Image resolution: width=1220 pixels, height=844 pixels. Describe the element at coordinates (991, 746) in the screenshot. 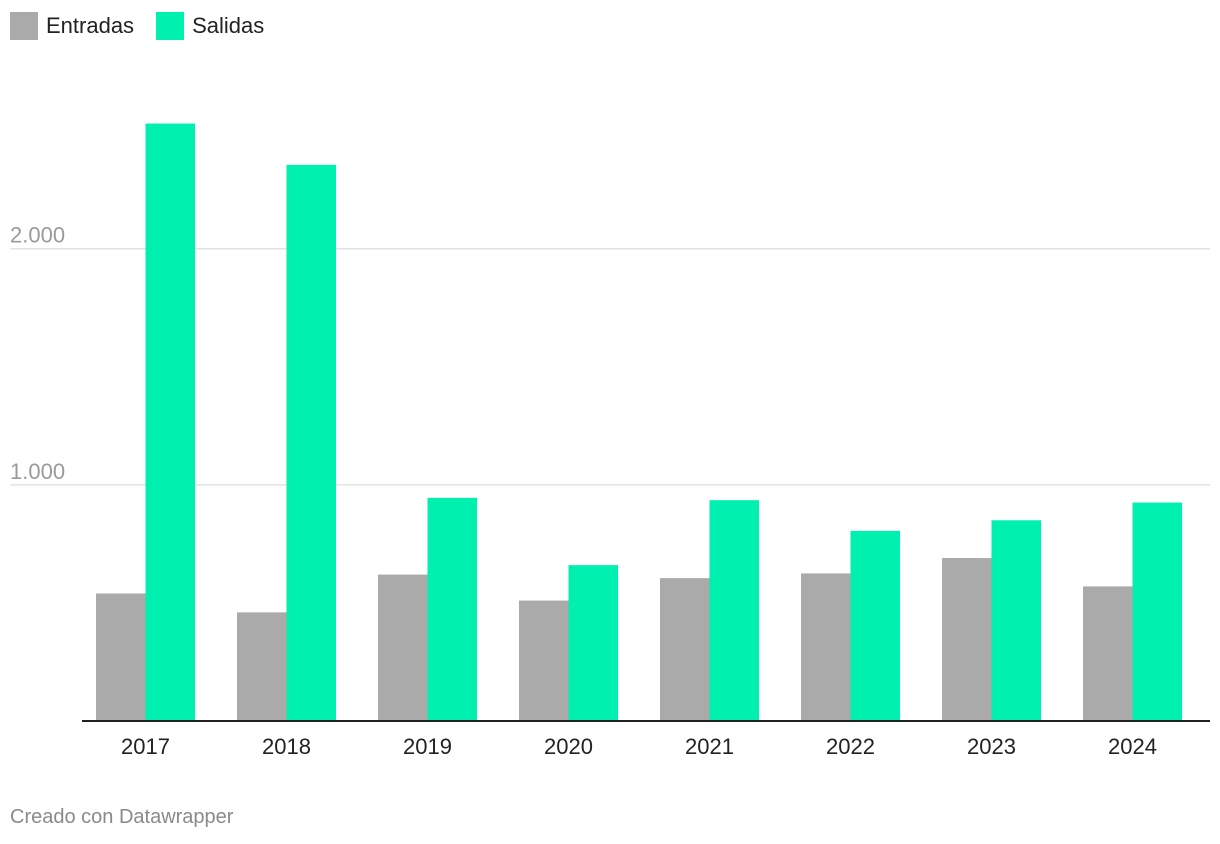

I see `x-tick-label: 2023` at that location.